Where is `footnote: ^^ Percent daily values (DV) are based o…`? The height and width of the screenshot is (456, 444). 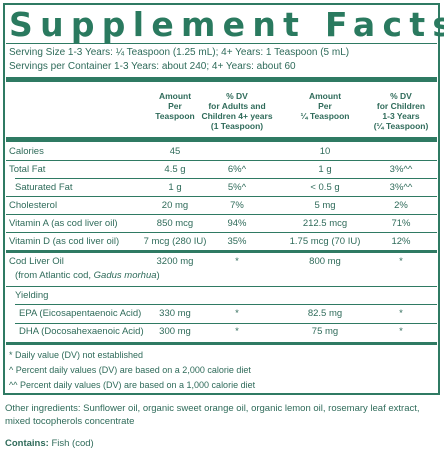
footnote: ^^ Percent daily values (DV) are based o… is located at coordinates (132, 385).